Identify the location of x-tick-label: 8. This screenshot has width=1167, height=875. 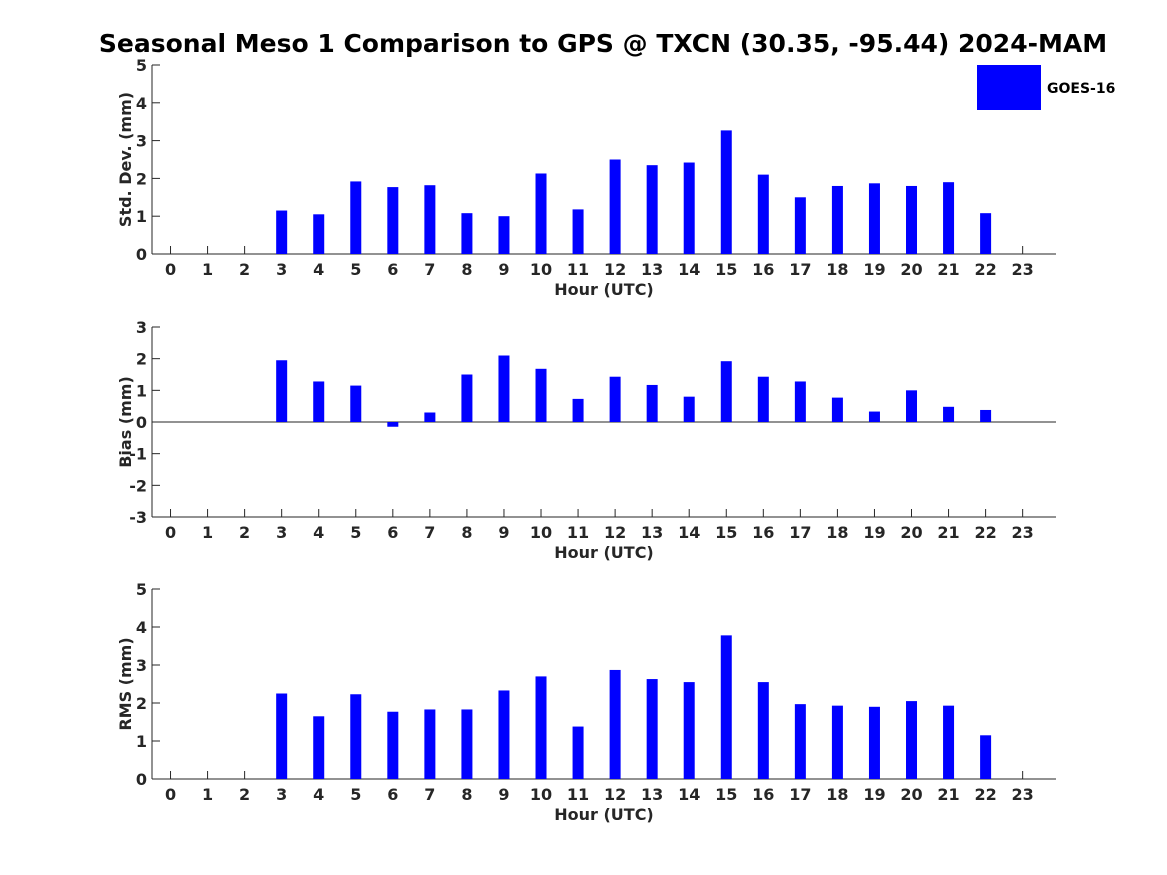
(466, 794).